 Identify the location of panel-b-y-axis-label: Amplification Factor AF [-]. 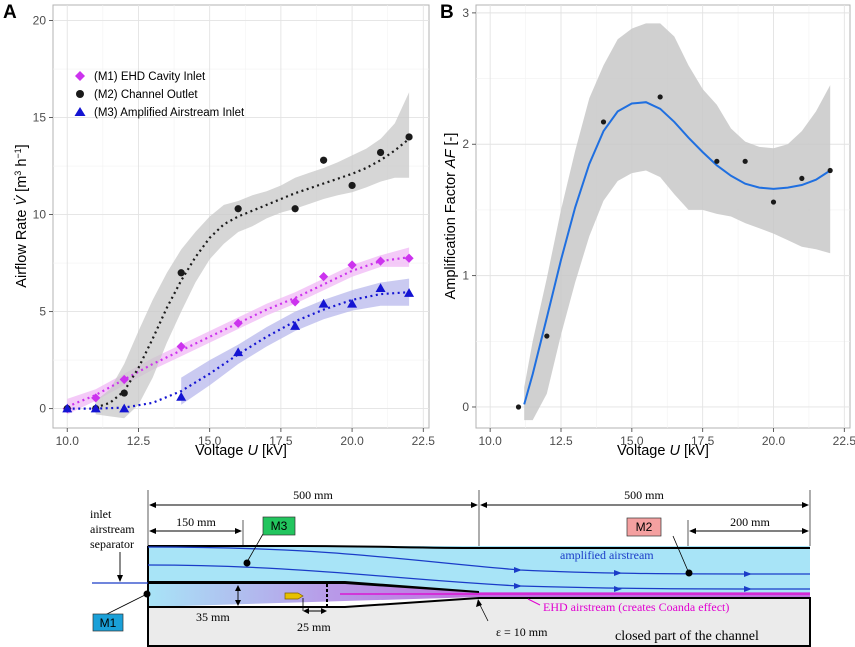
(451, 216).